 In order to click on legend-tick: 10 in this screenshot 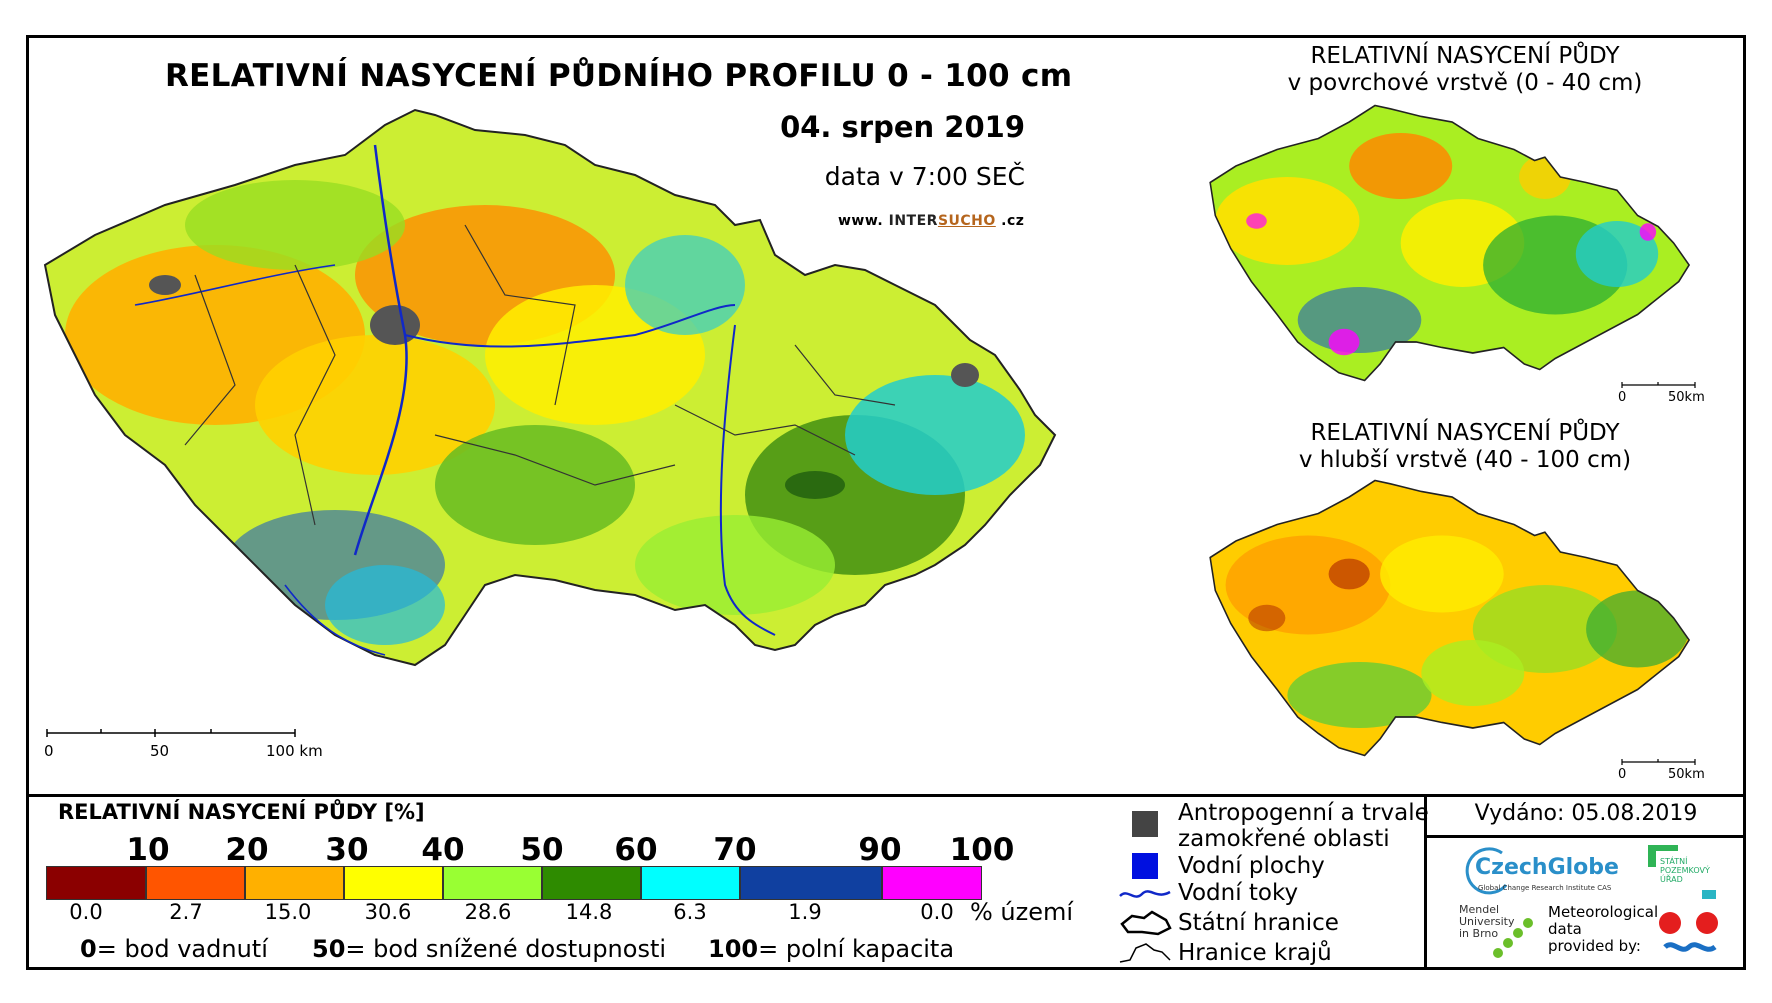, I will do `click(148, 850)`.